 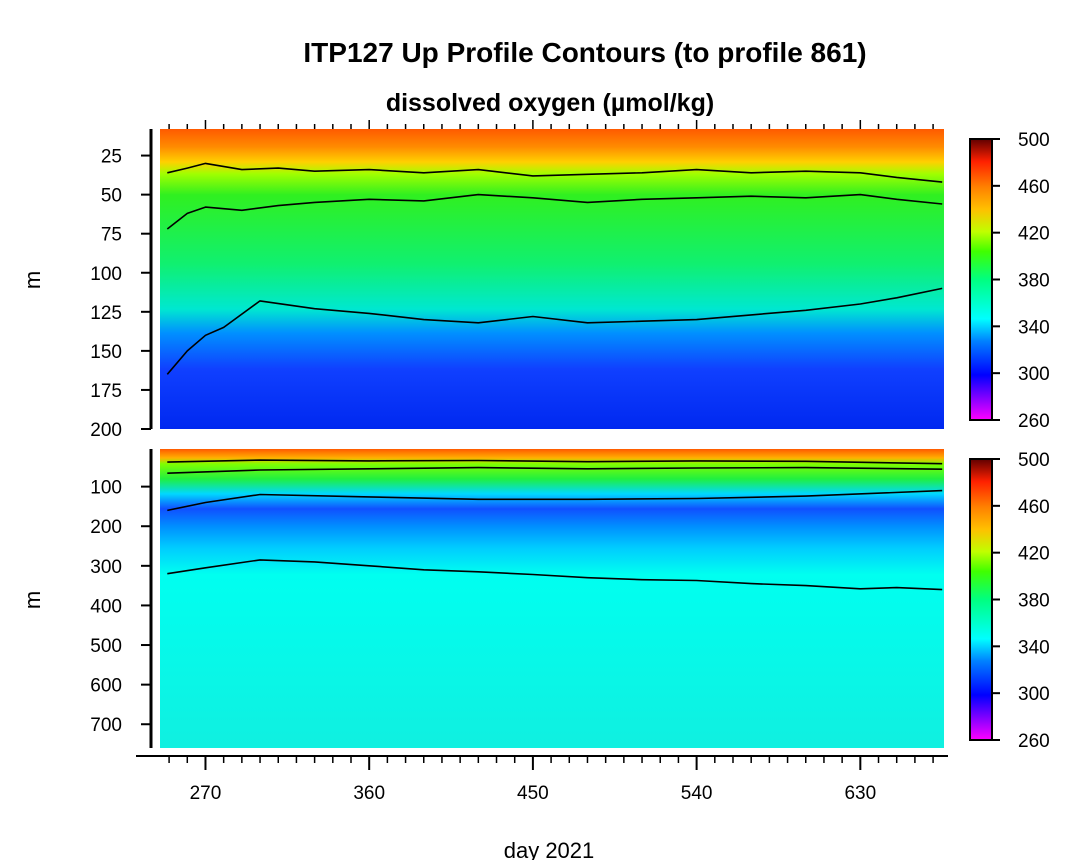 What do you see at coordinates (860, 793) in the screenshot?
I see `x-tick-label: 630` at bounding box center [860, 793].